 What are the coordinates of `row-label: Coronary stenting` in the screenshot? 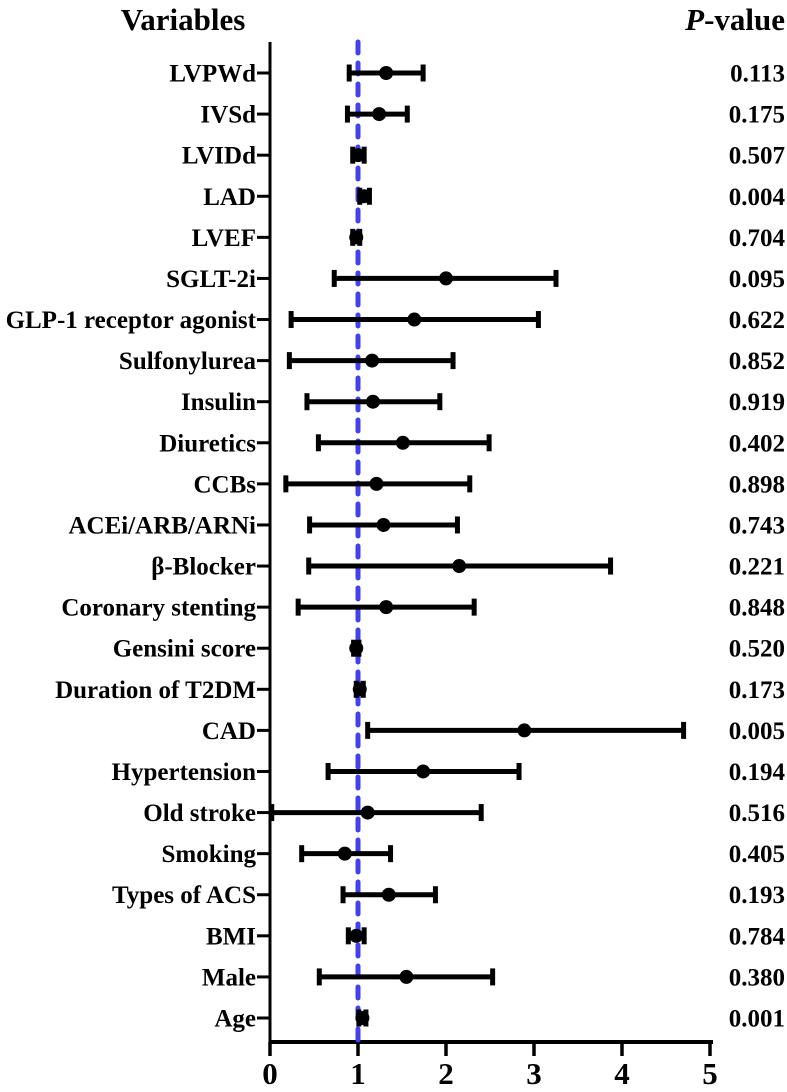 It's located at (158, 608).